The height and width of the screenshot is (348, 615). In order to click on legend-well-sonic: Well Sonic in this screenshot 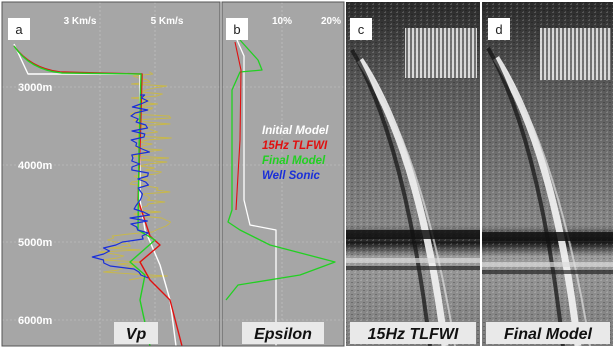, I will do `click(291, 176)`.